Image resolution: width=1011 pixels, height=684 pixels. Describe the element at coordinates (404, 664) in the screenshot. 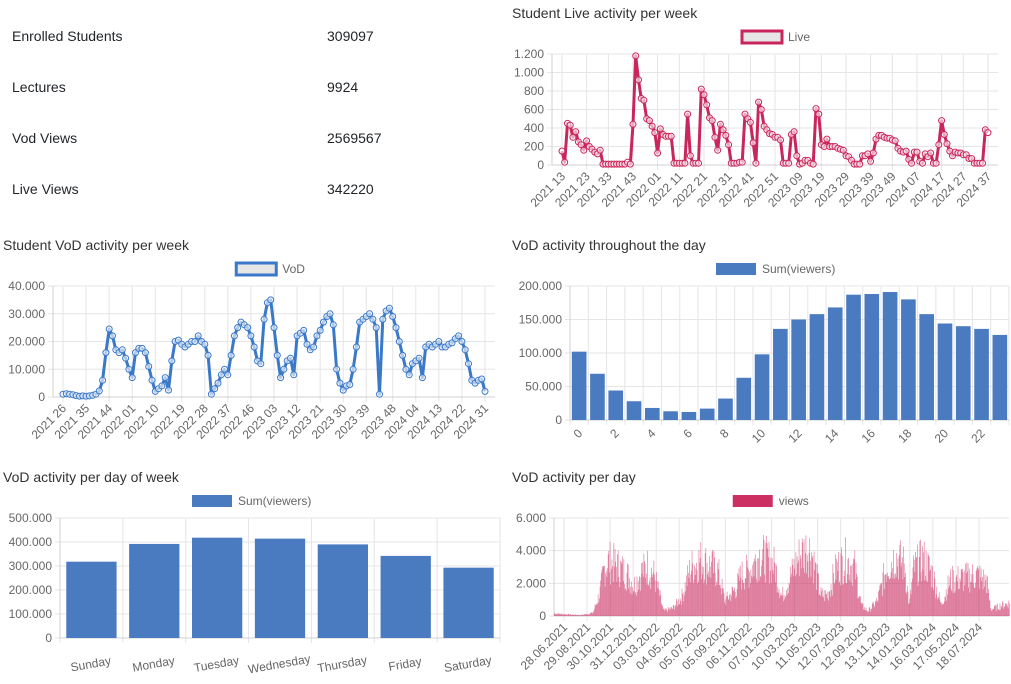

I see `x-tick-label: Friday` at that location.